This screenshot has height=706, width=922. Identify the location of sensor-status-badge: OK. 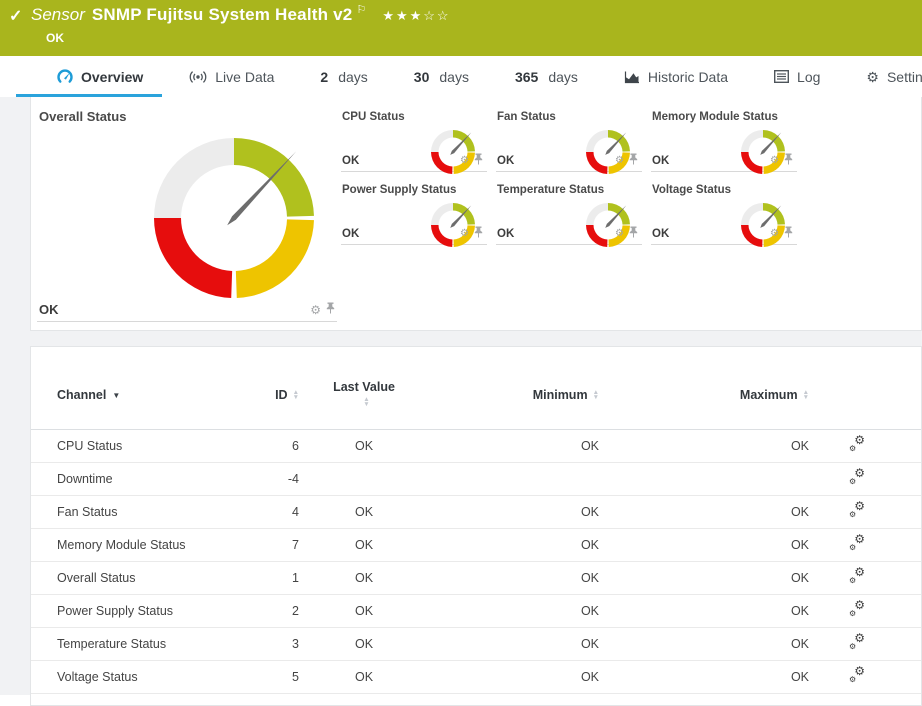
(55, 38).